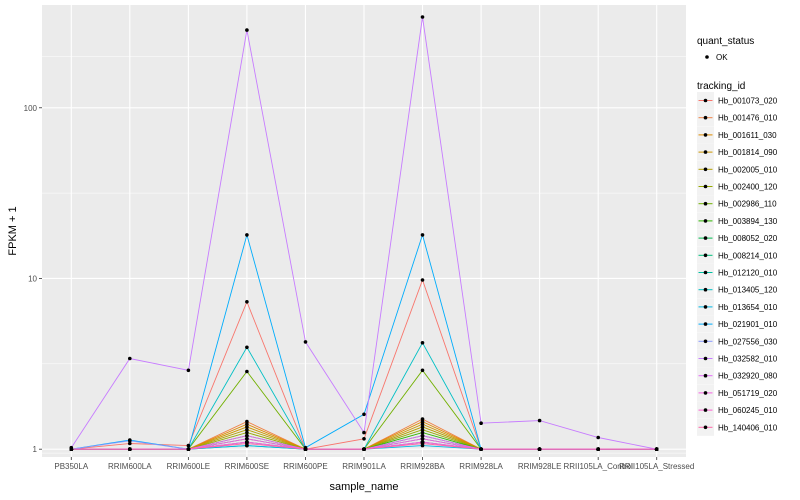 This screenshot has height=500, width=800. I want to click on legend-quant-status: quant_status OK, so click(725, 49).